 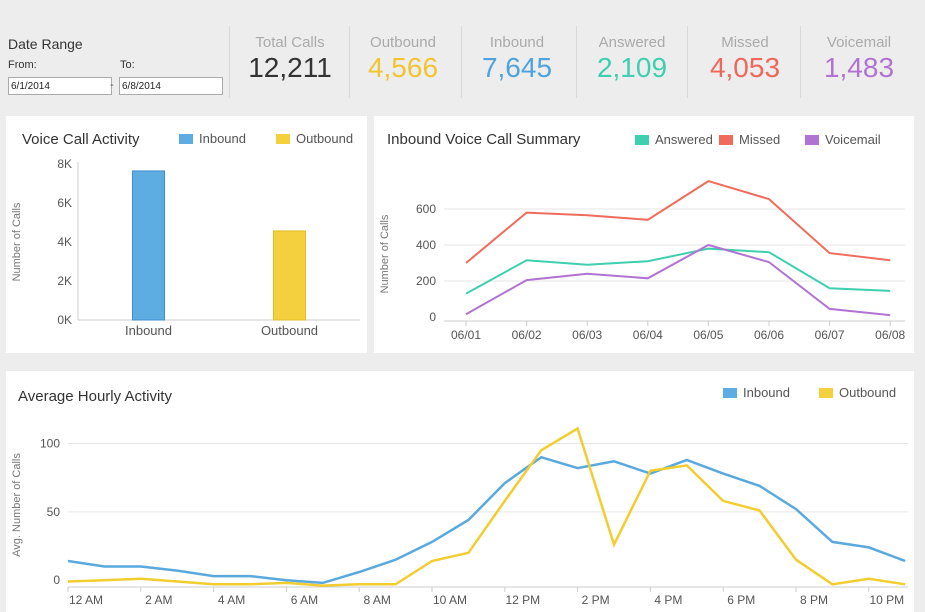 I want to click on kpi-label: Voicemail, so click(x=859, y=42).